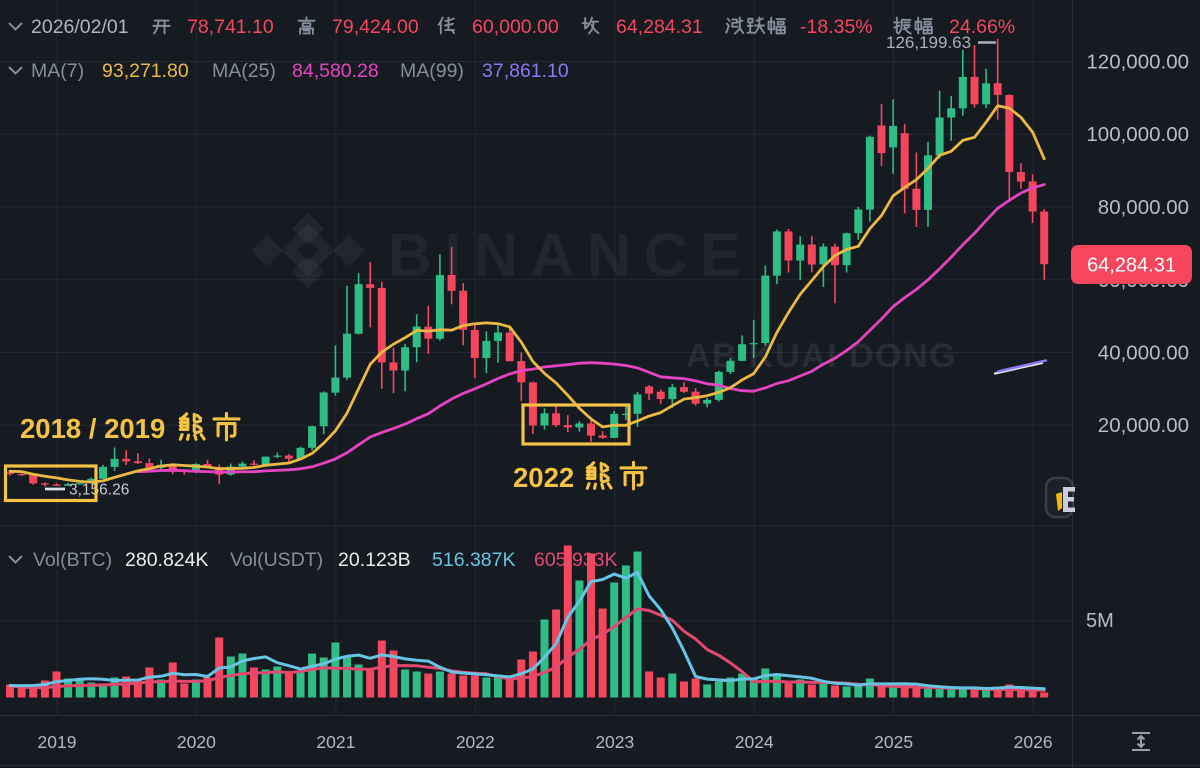 The height and width of the screenshot is (768, 1200). What do you see at coordinates (928, 42) in the screenshot?
I see `svg-text: 126,199.63` at bounding box center [928, 42].